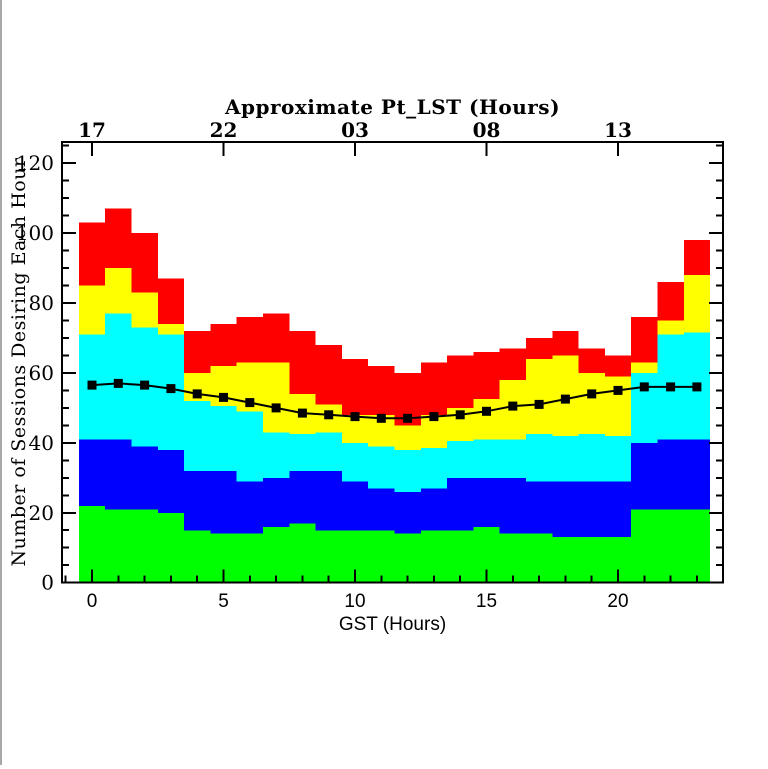 The image size is (768, 769). I want to click on svg-text: 5, so click(223, 601).